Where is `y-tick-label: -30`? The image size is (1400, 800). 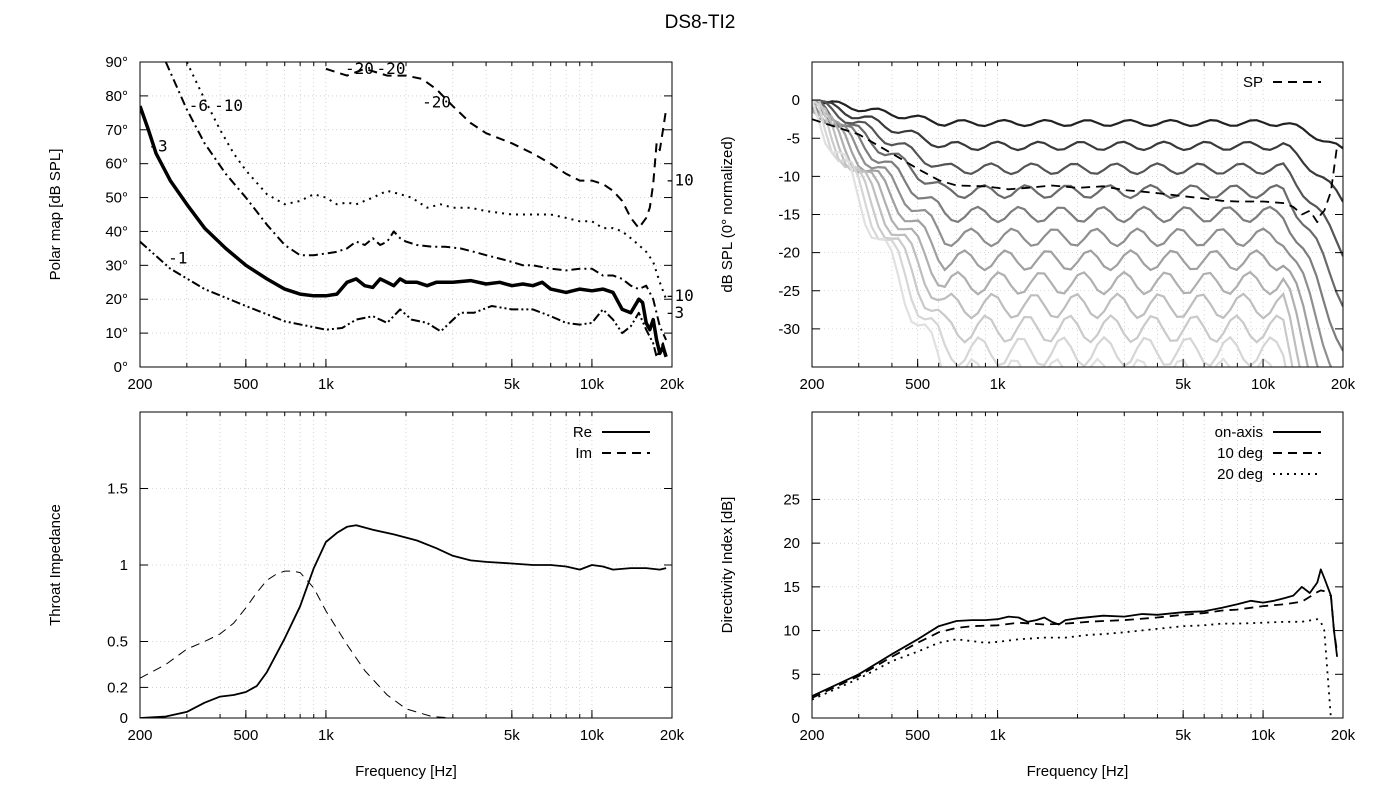
y-tick-label: -30 is located at coordinates (789, 329).